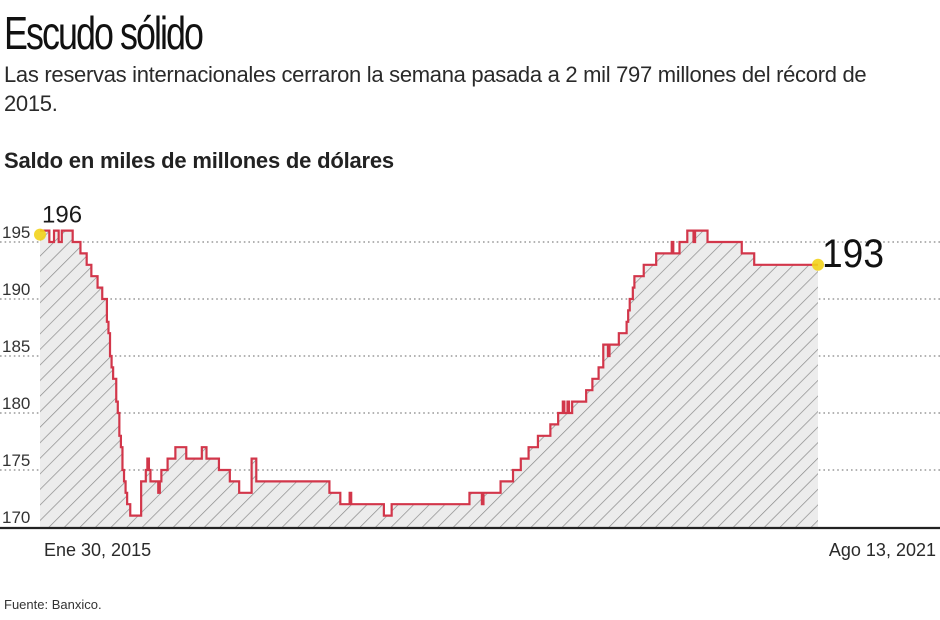 The width and height of the screenshot is (940, 620). I want to click on y-tick-label-185: 185, so click(16, 346).